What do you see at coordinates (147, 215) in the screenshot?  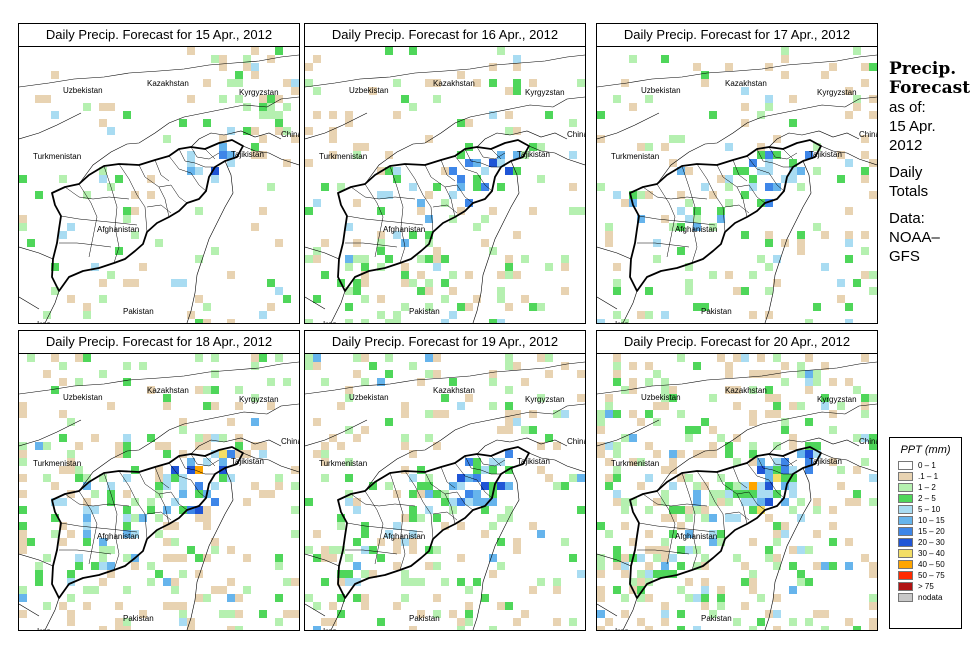 I see `afghanistan-border` at bounding box center [147, 215].